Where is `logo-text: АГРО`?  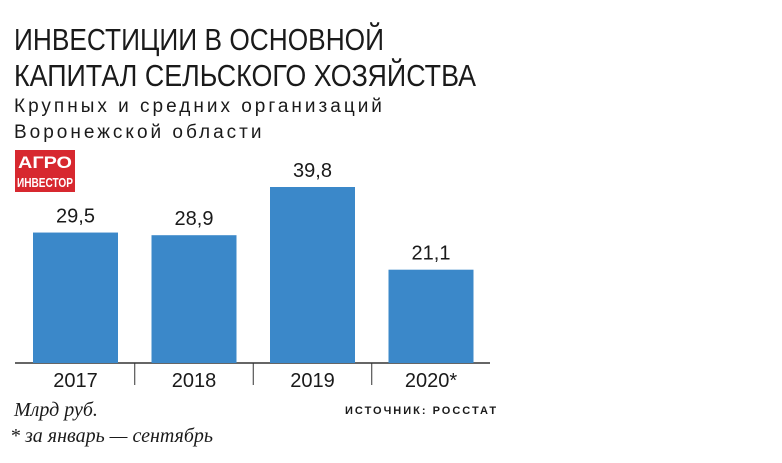 logo-text: АГРО is located at coordinates (45, 162).